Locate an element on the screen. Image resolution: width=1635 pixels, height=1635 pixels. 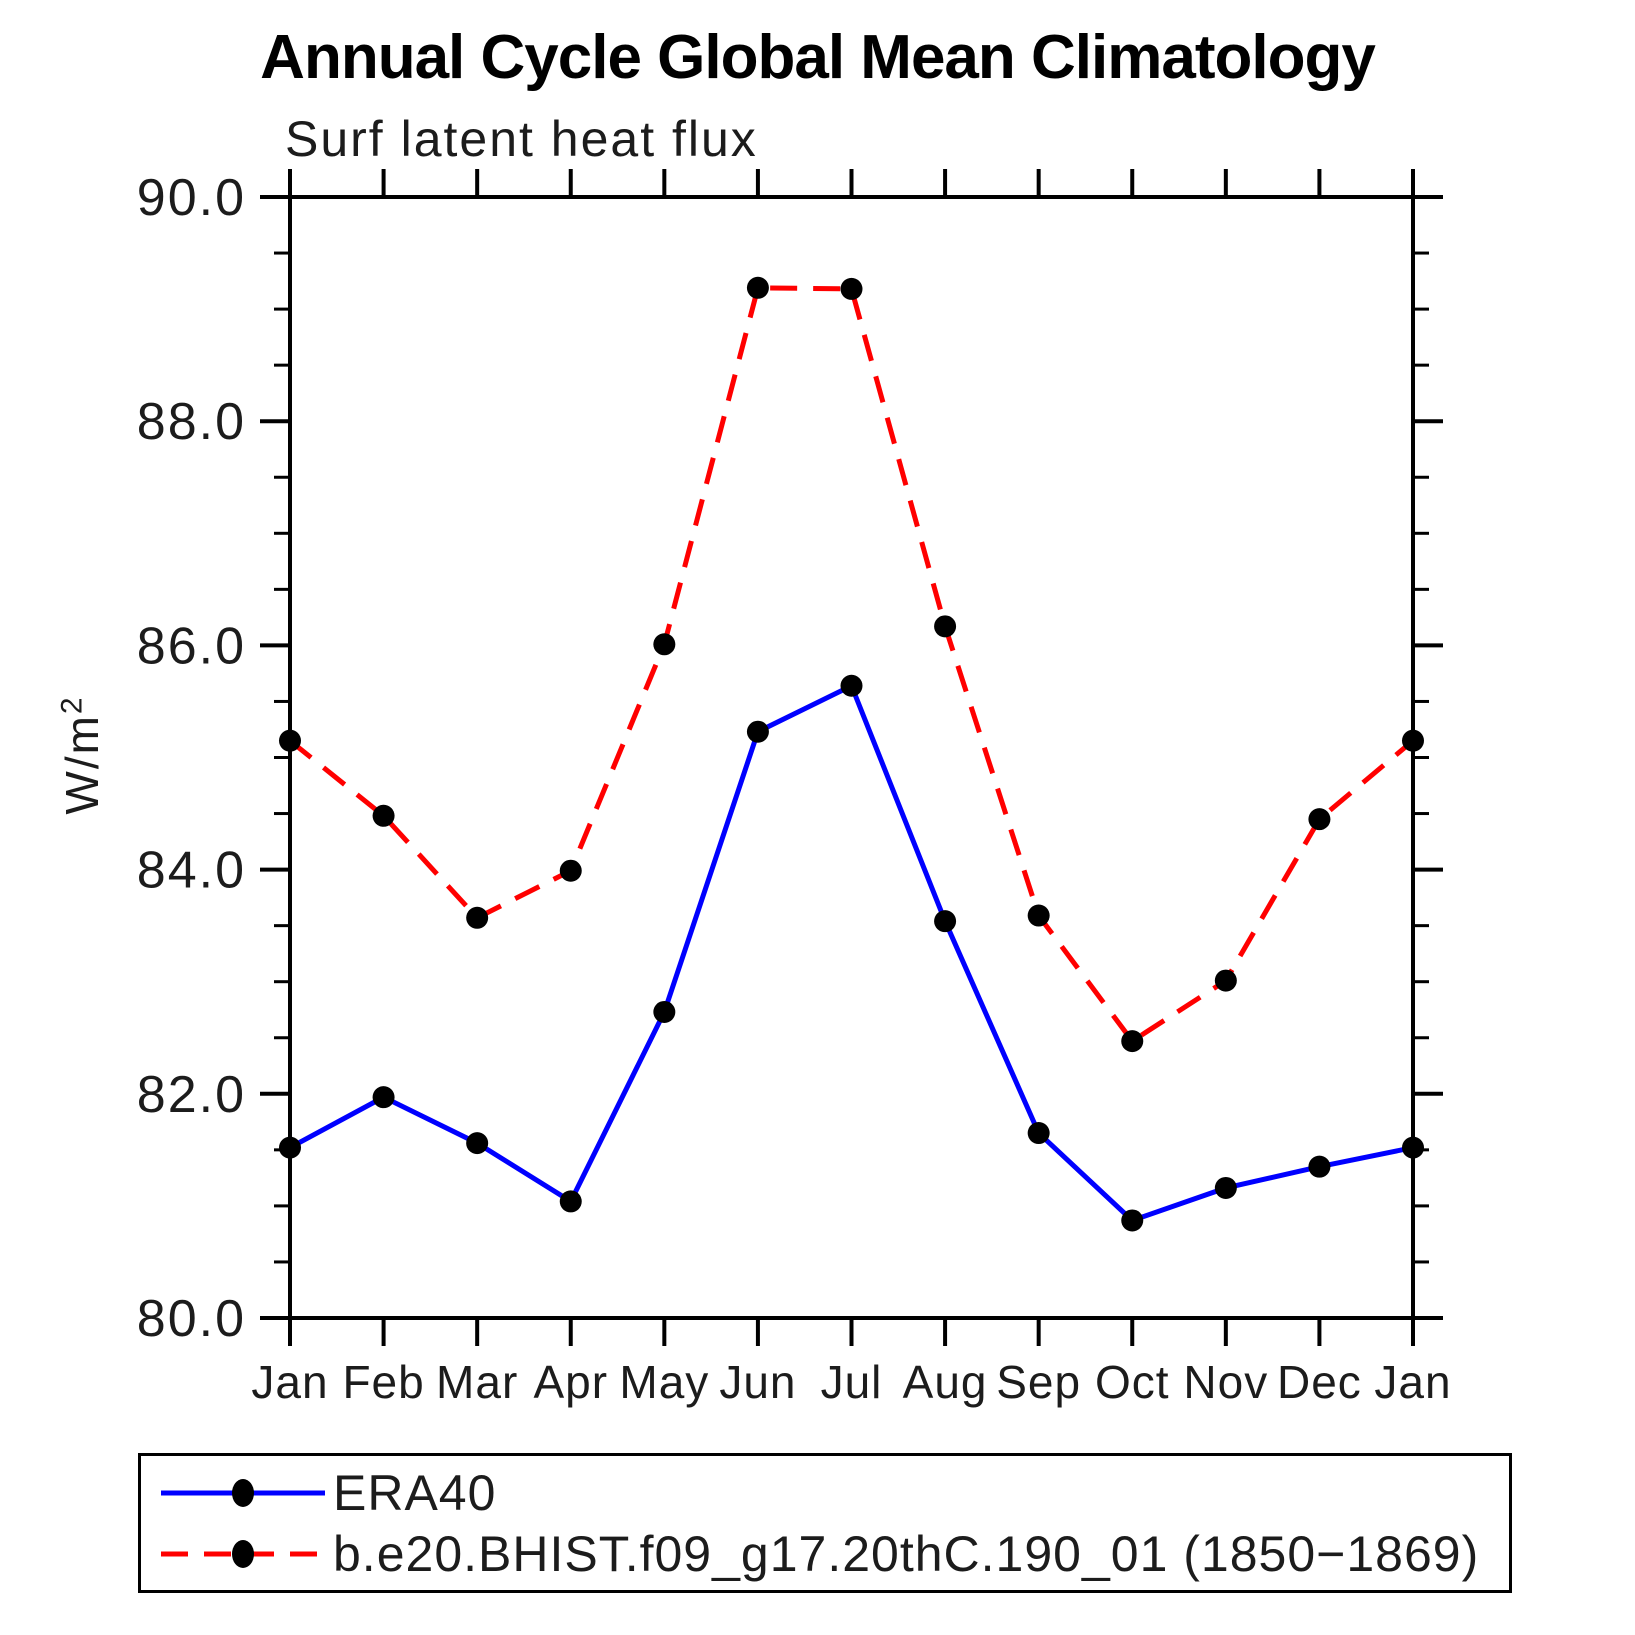
x-tick-label: Oct is located at coordinates (1132, 1382).